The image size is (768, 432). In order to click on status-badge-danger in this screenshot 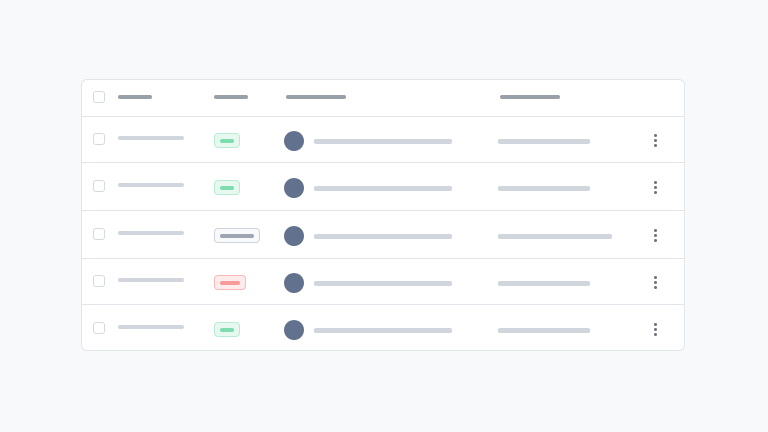, I will do `click(230, 282)`.